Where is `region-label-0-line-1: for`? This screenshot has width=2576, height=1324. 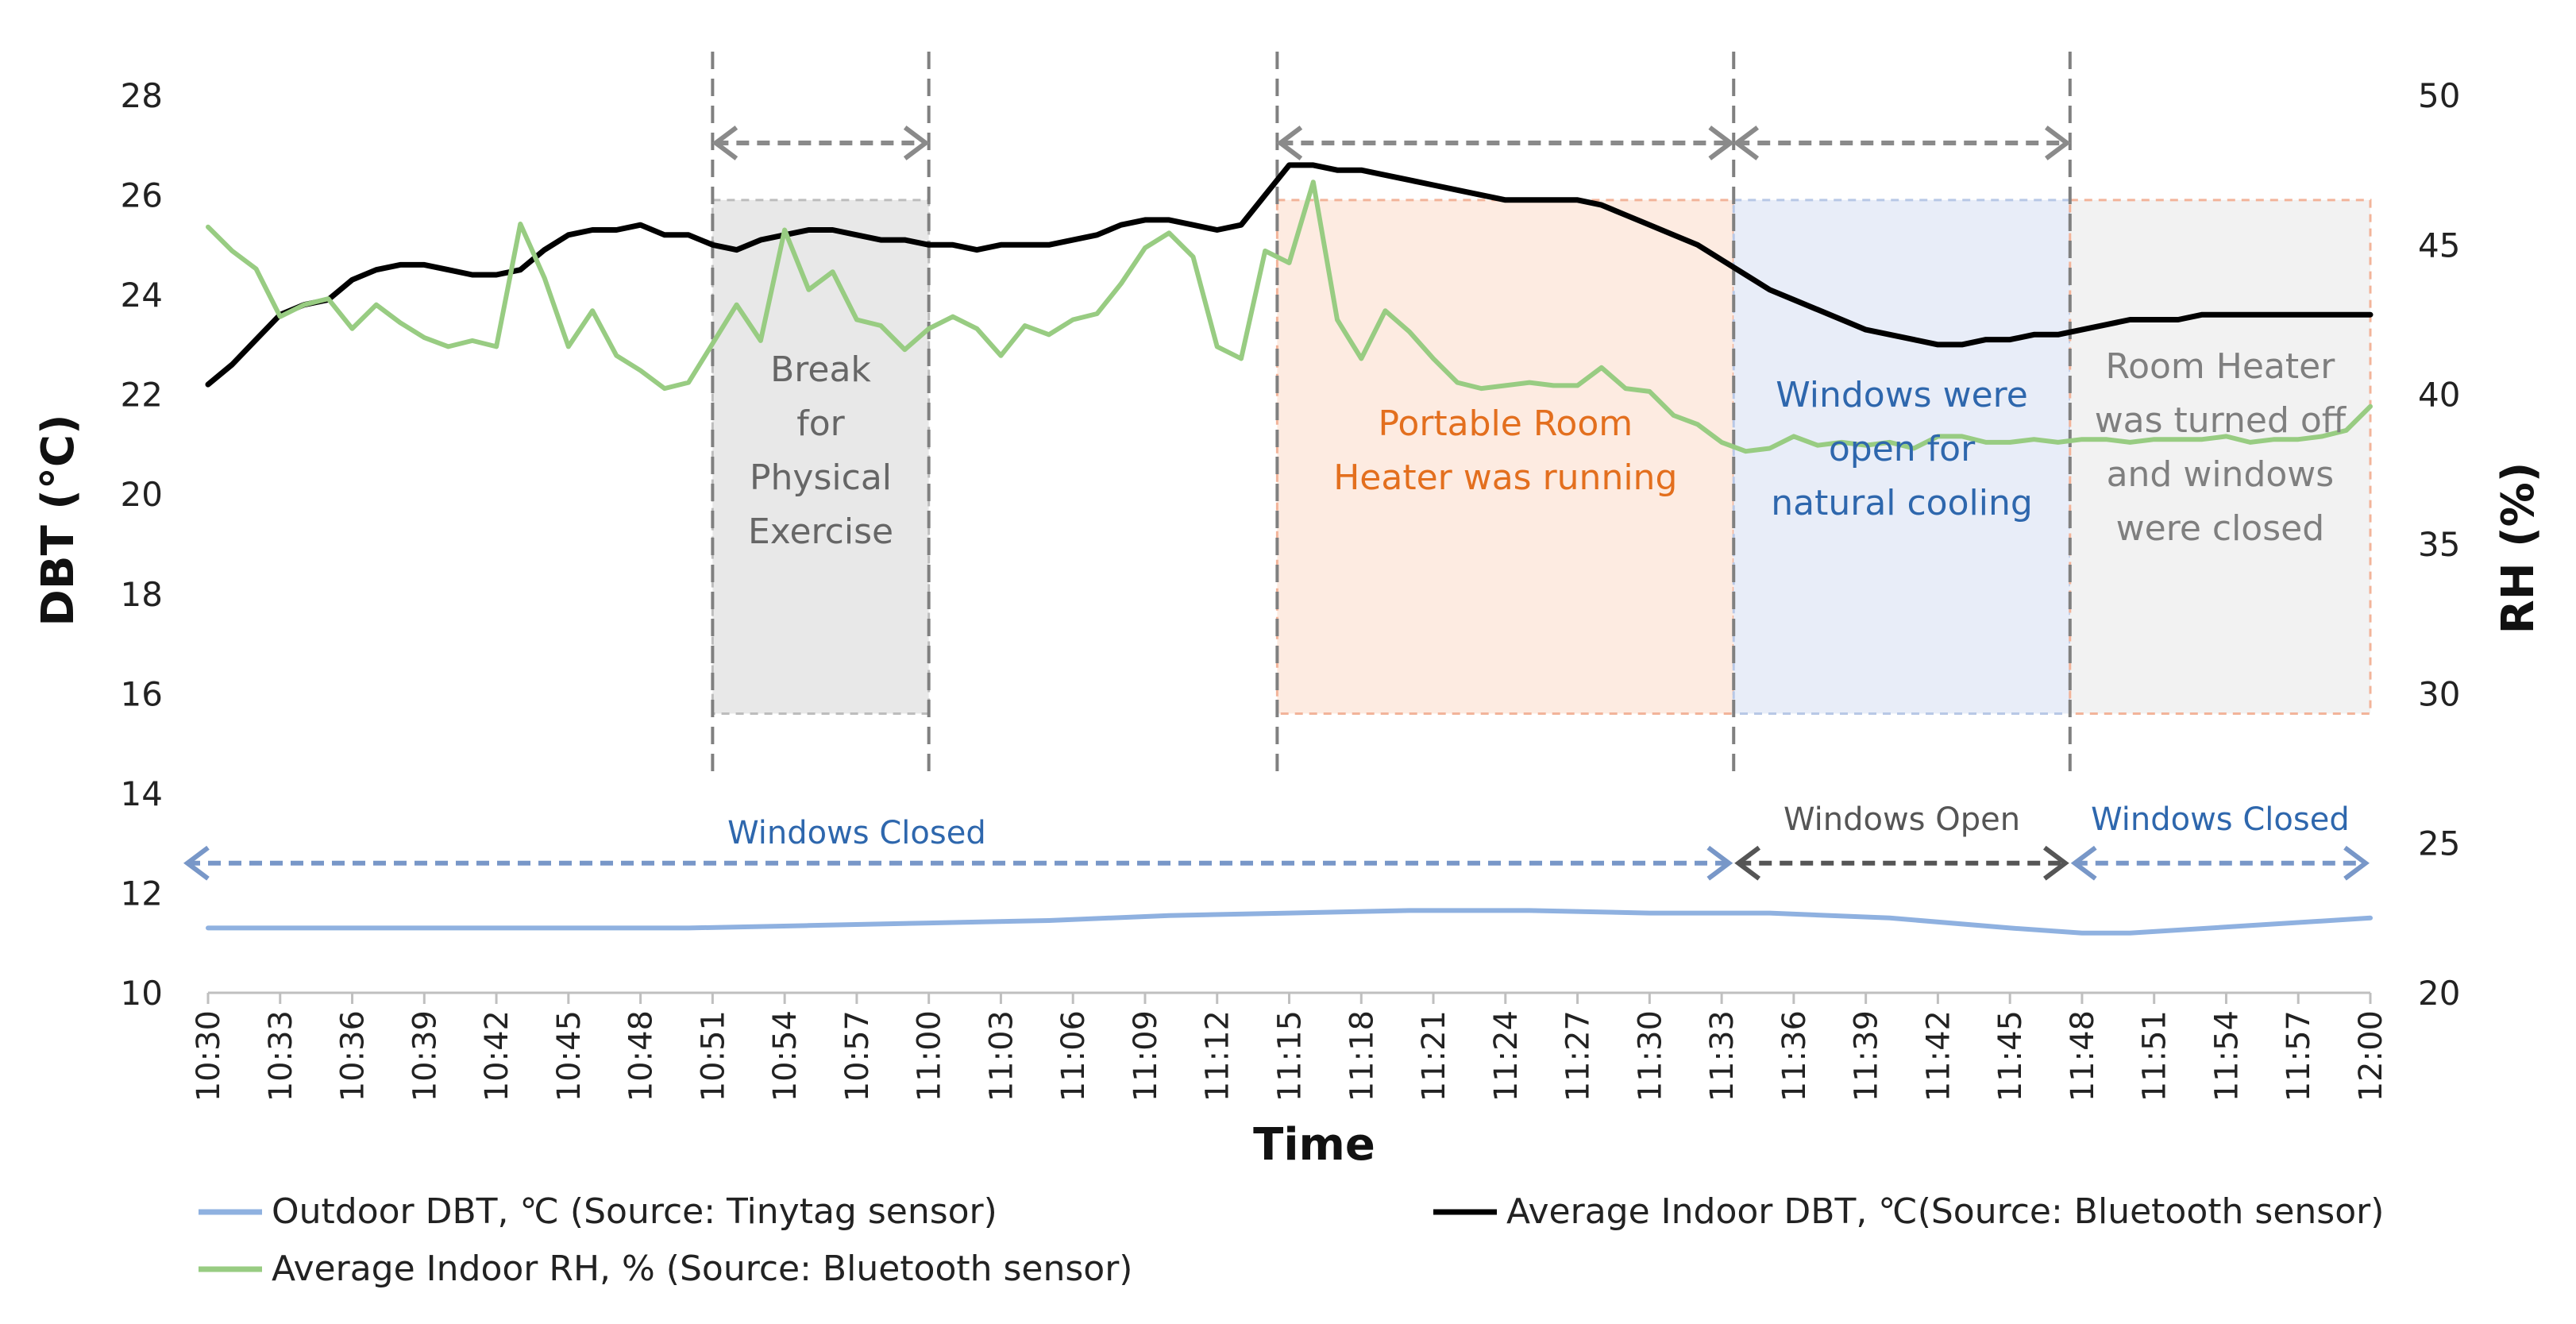 region-label-0-line-1: for is located at coordinates (820, 423).